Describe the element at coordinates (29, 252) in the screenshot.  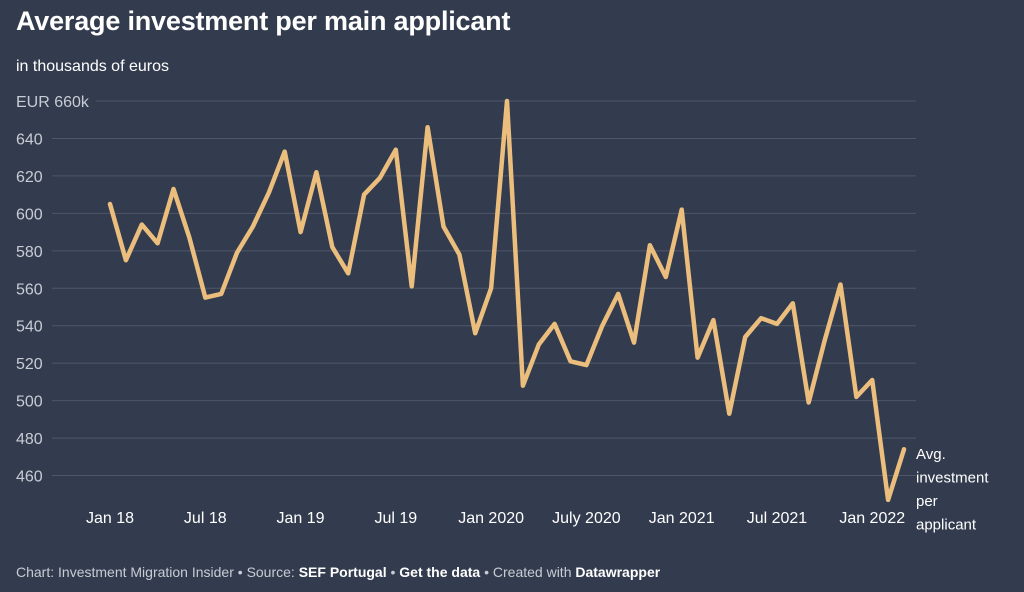
I see `y-tick-label: 580` at that location.